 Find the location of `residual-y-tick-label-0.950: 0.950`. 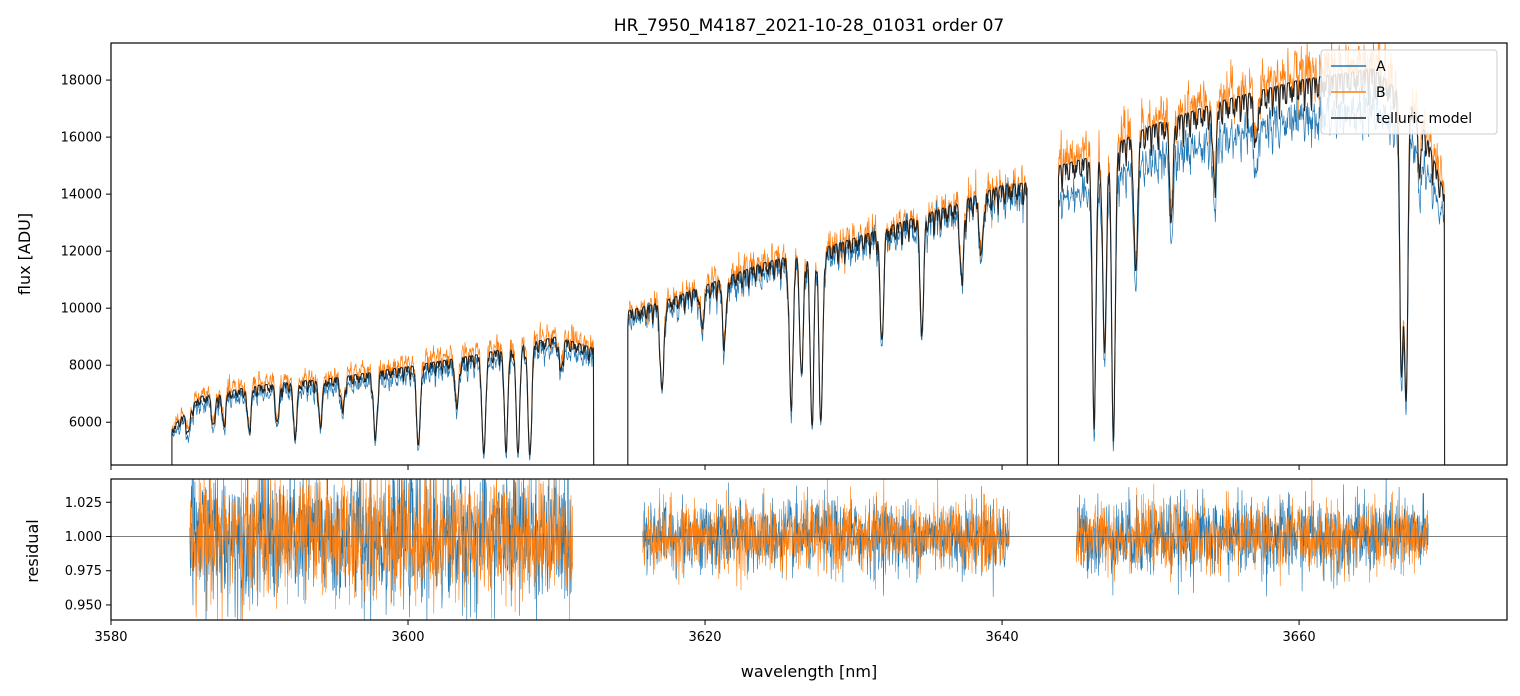

residual-y-tick-label-0.950: 0.950 is located at coordinates (83, 605).